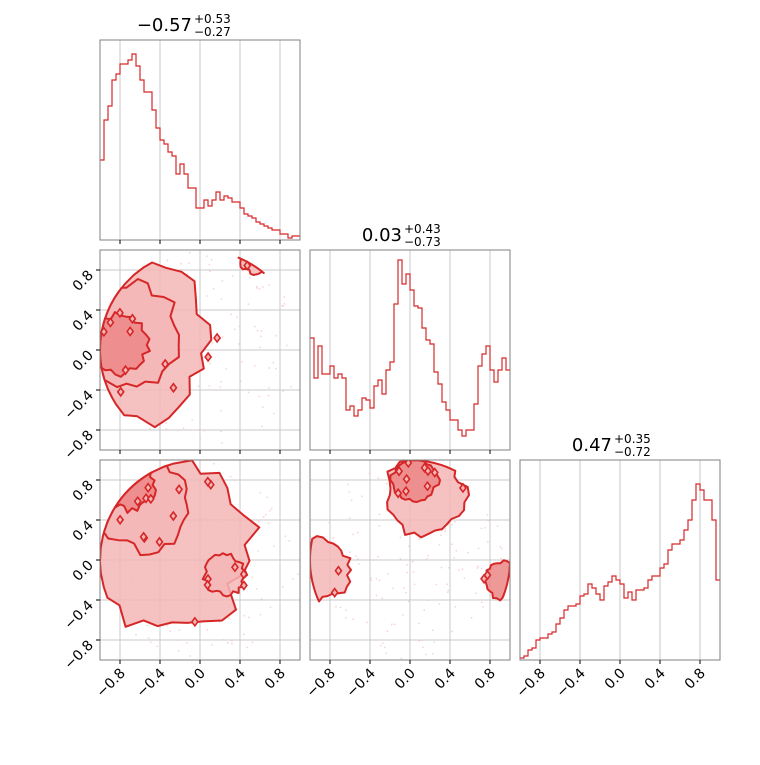 The height and width of the screenshot is (765, 760). Describe the element at coordinates (78, 404) in the screenshot. I see `y-tick-label: −0.4` at that location.